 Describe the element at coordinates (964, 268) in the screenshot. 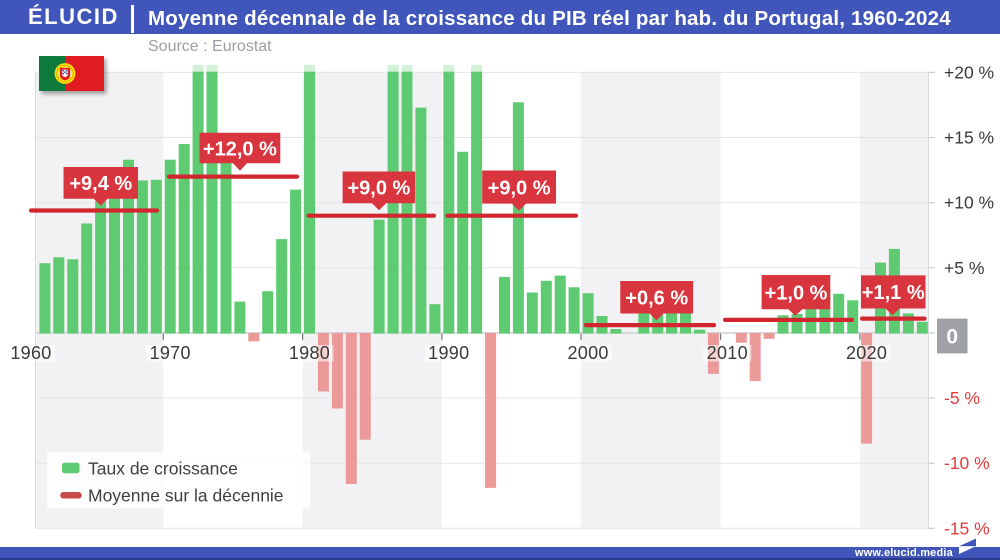

I see `svg-text: +5 %` at that location.